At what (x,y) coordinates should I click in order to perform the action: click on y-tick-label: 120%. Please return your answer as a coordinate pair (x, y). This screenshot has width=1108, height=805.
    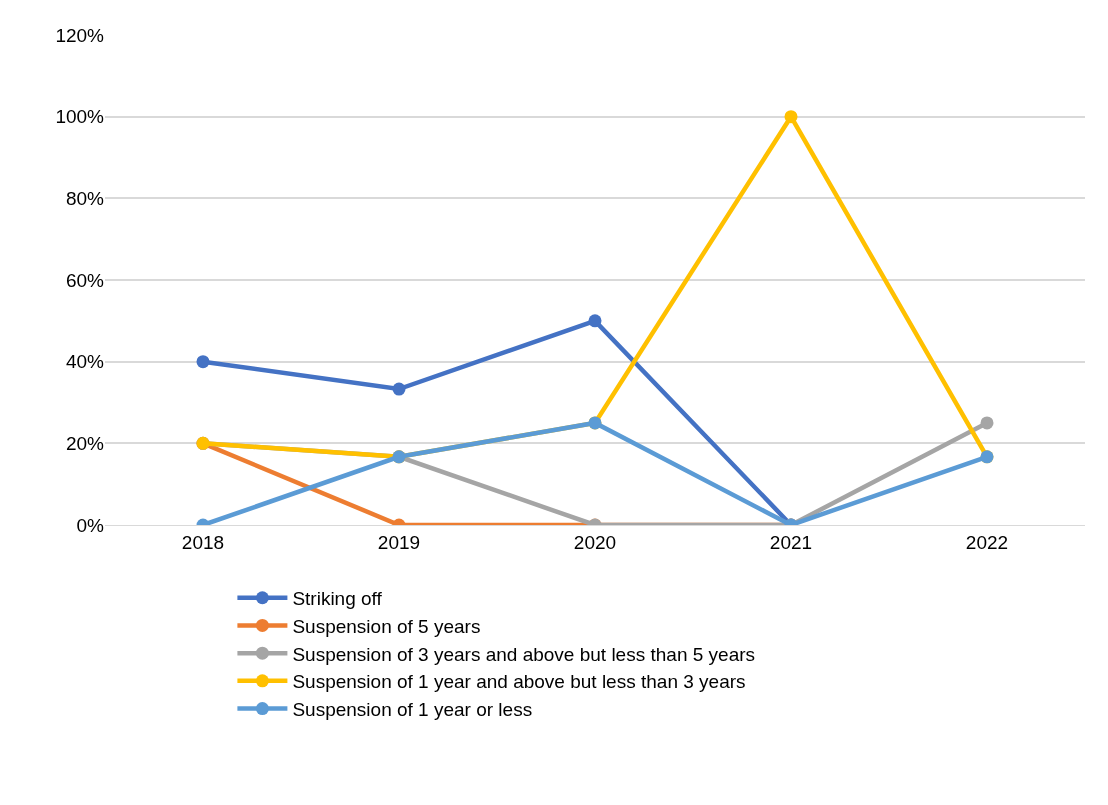
    Looking at the image, I should click on (80, 35).